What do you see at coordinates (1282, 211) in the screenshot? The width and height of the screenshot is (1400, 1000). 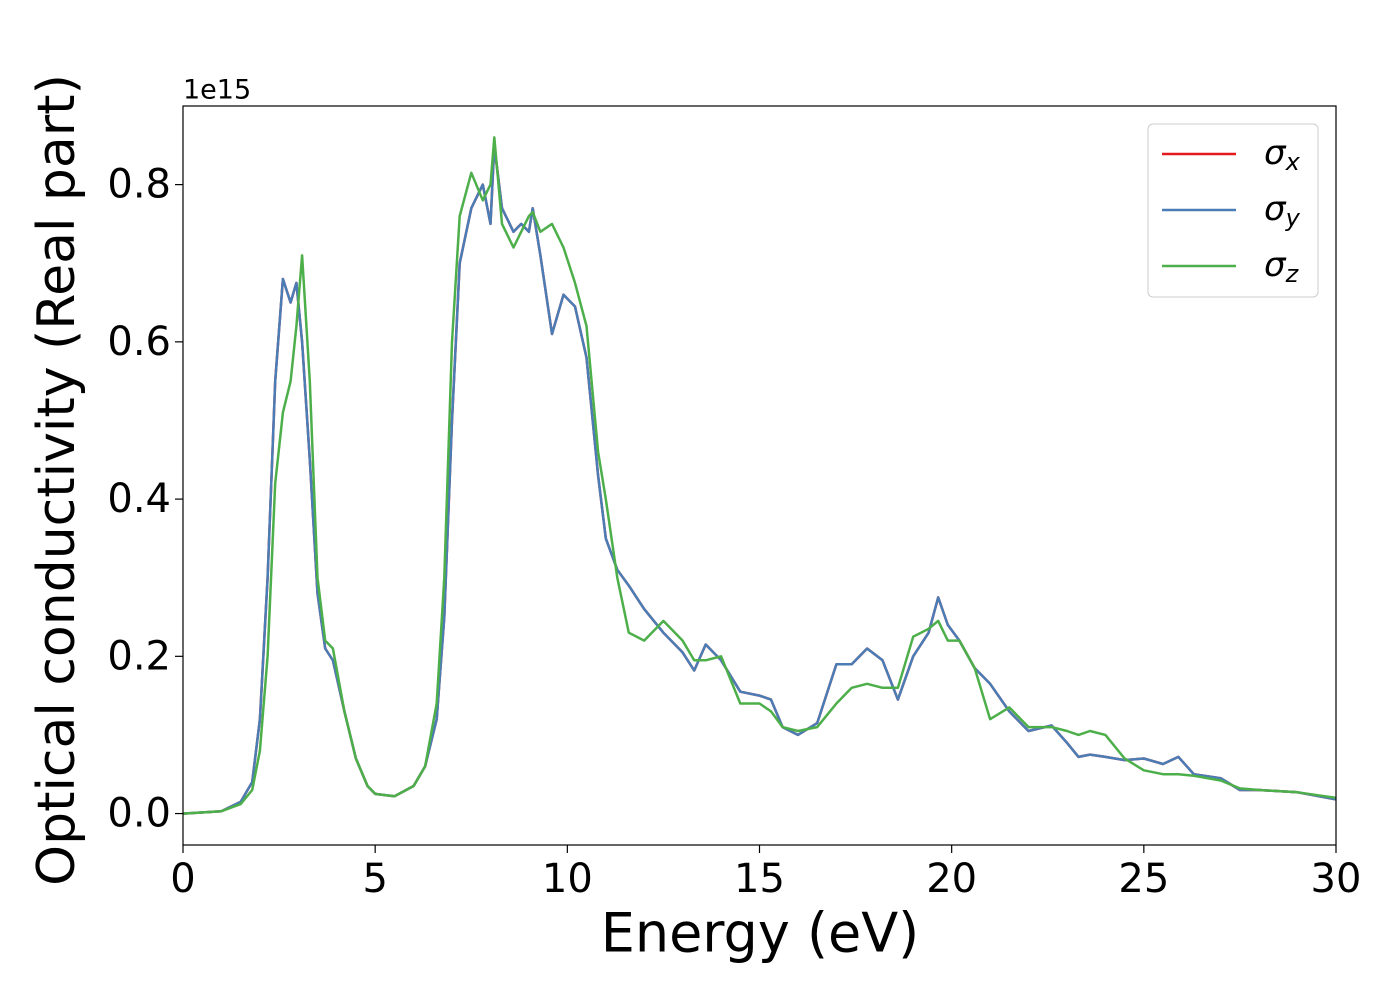 I see `legend-label: σy` at bounding box center [1282, 211].